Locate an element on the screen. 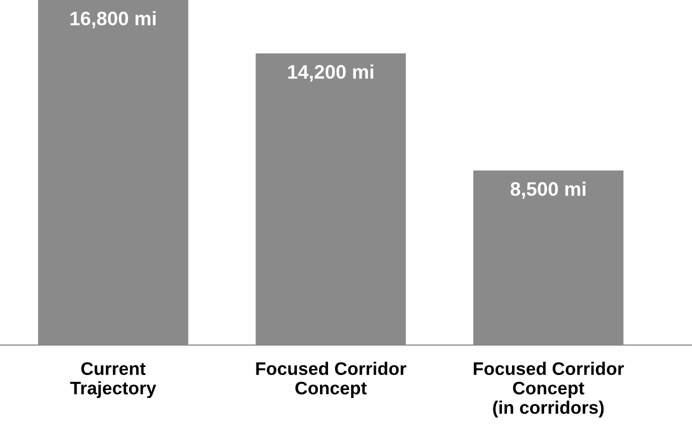 The height and width of the screenshot is (433, 692). data-label: 16,800 mi is located at coordinates (113, 19).